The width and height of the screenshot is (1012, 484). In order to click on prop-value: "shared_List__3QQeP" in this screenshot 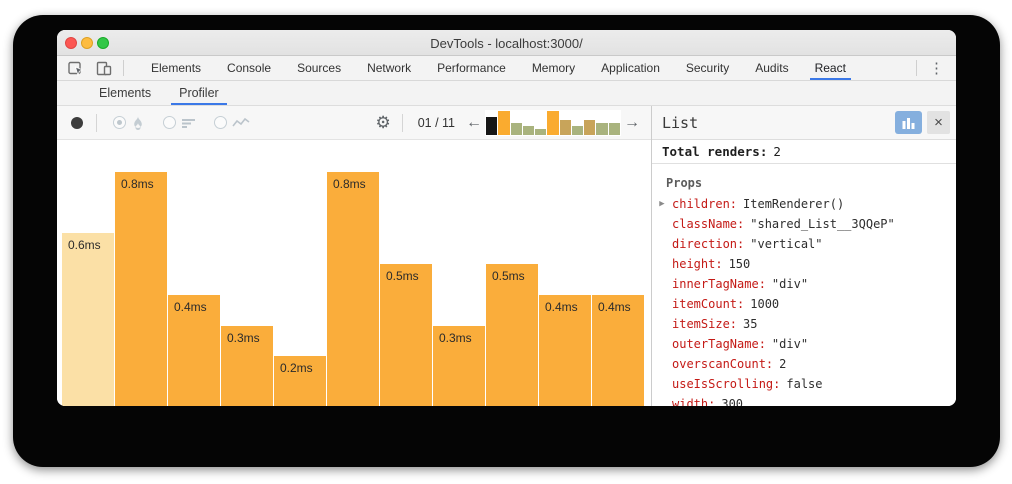, I will do `click(822, 224)`.